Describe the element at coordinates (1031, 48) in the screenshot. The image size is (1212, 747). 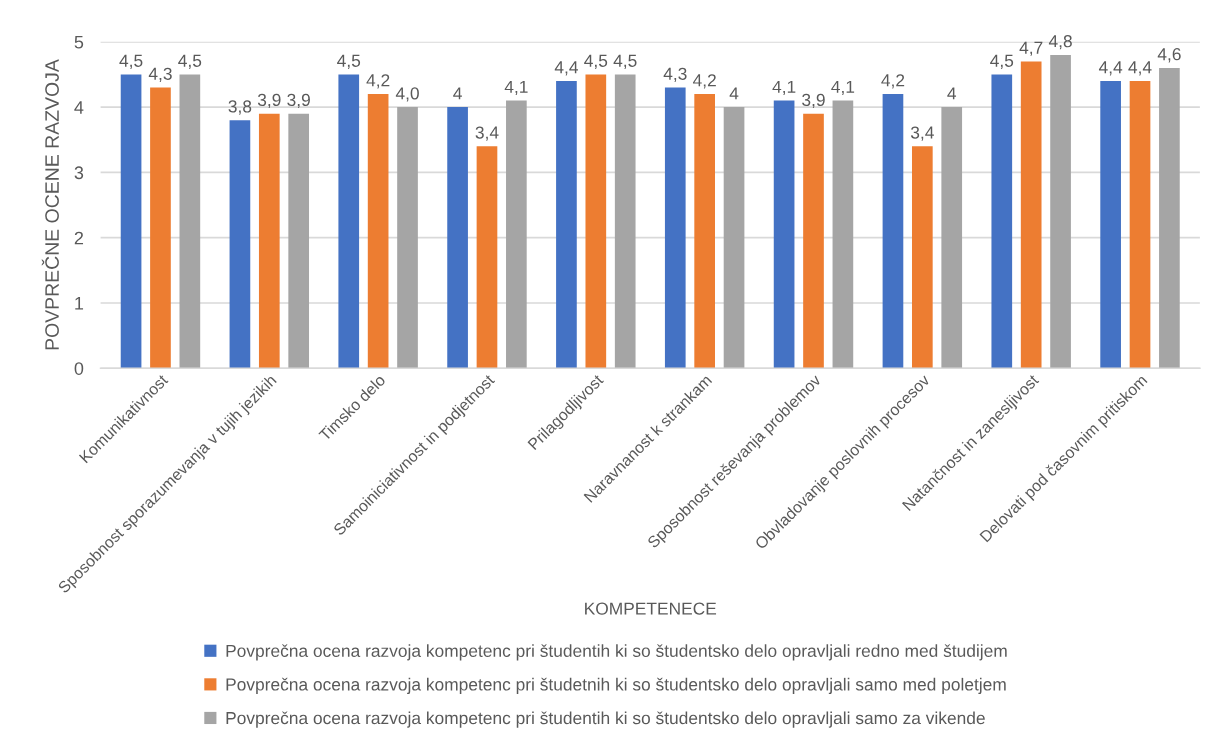
I see `data-label: 4,7` at that location.